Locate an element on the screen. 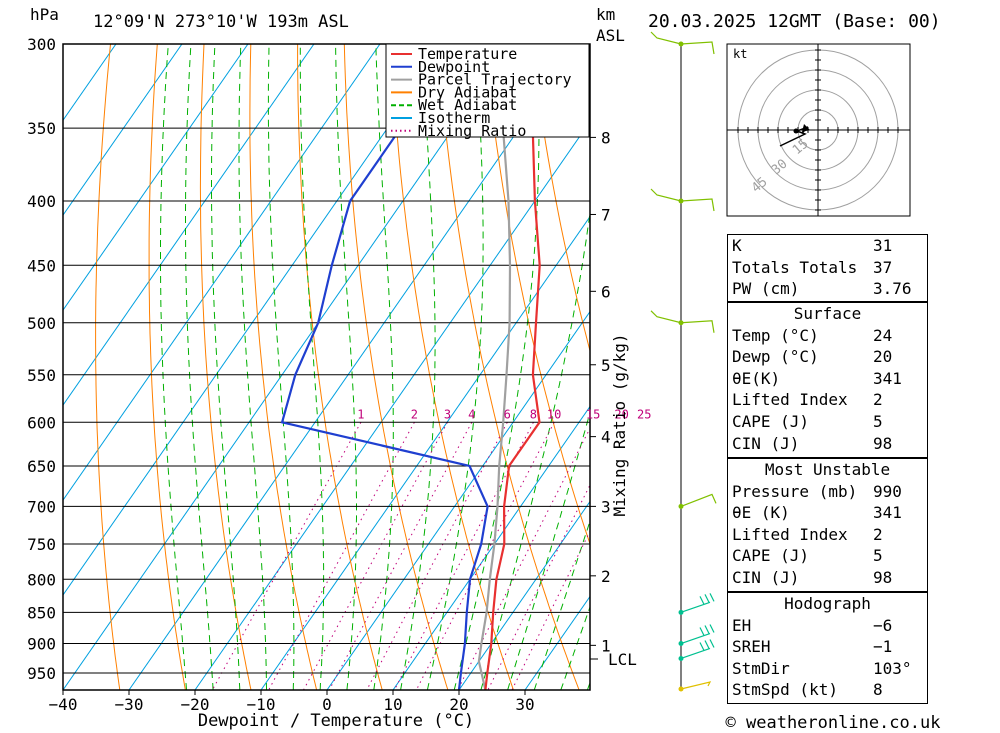 The height and width of the screenshot is (733, 1000). table-title: Hodograph is located at coordinates (827, 603).